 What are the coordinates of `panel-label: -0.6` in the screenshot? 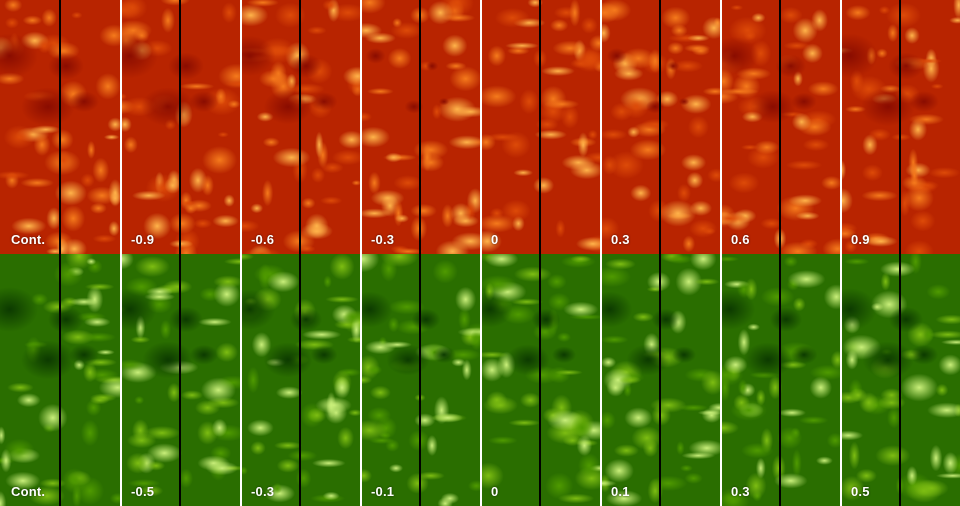 It's located at (263, 239).